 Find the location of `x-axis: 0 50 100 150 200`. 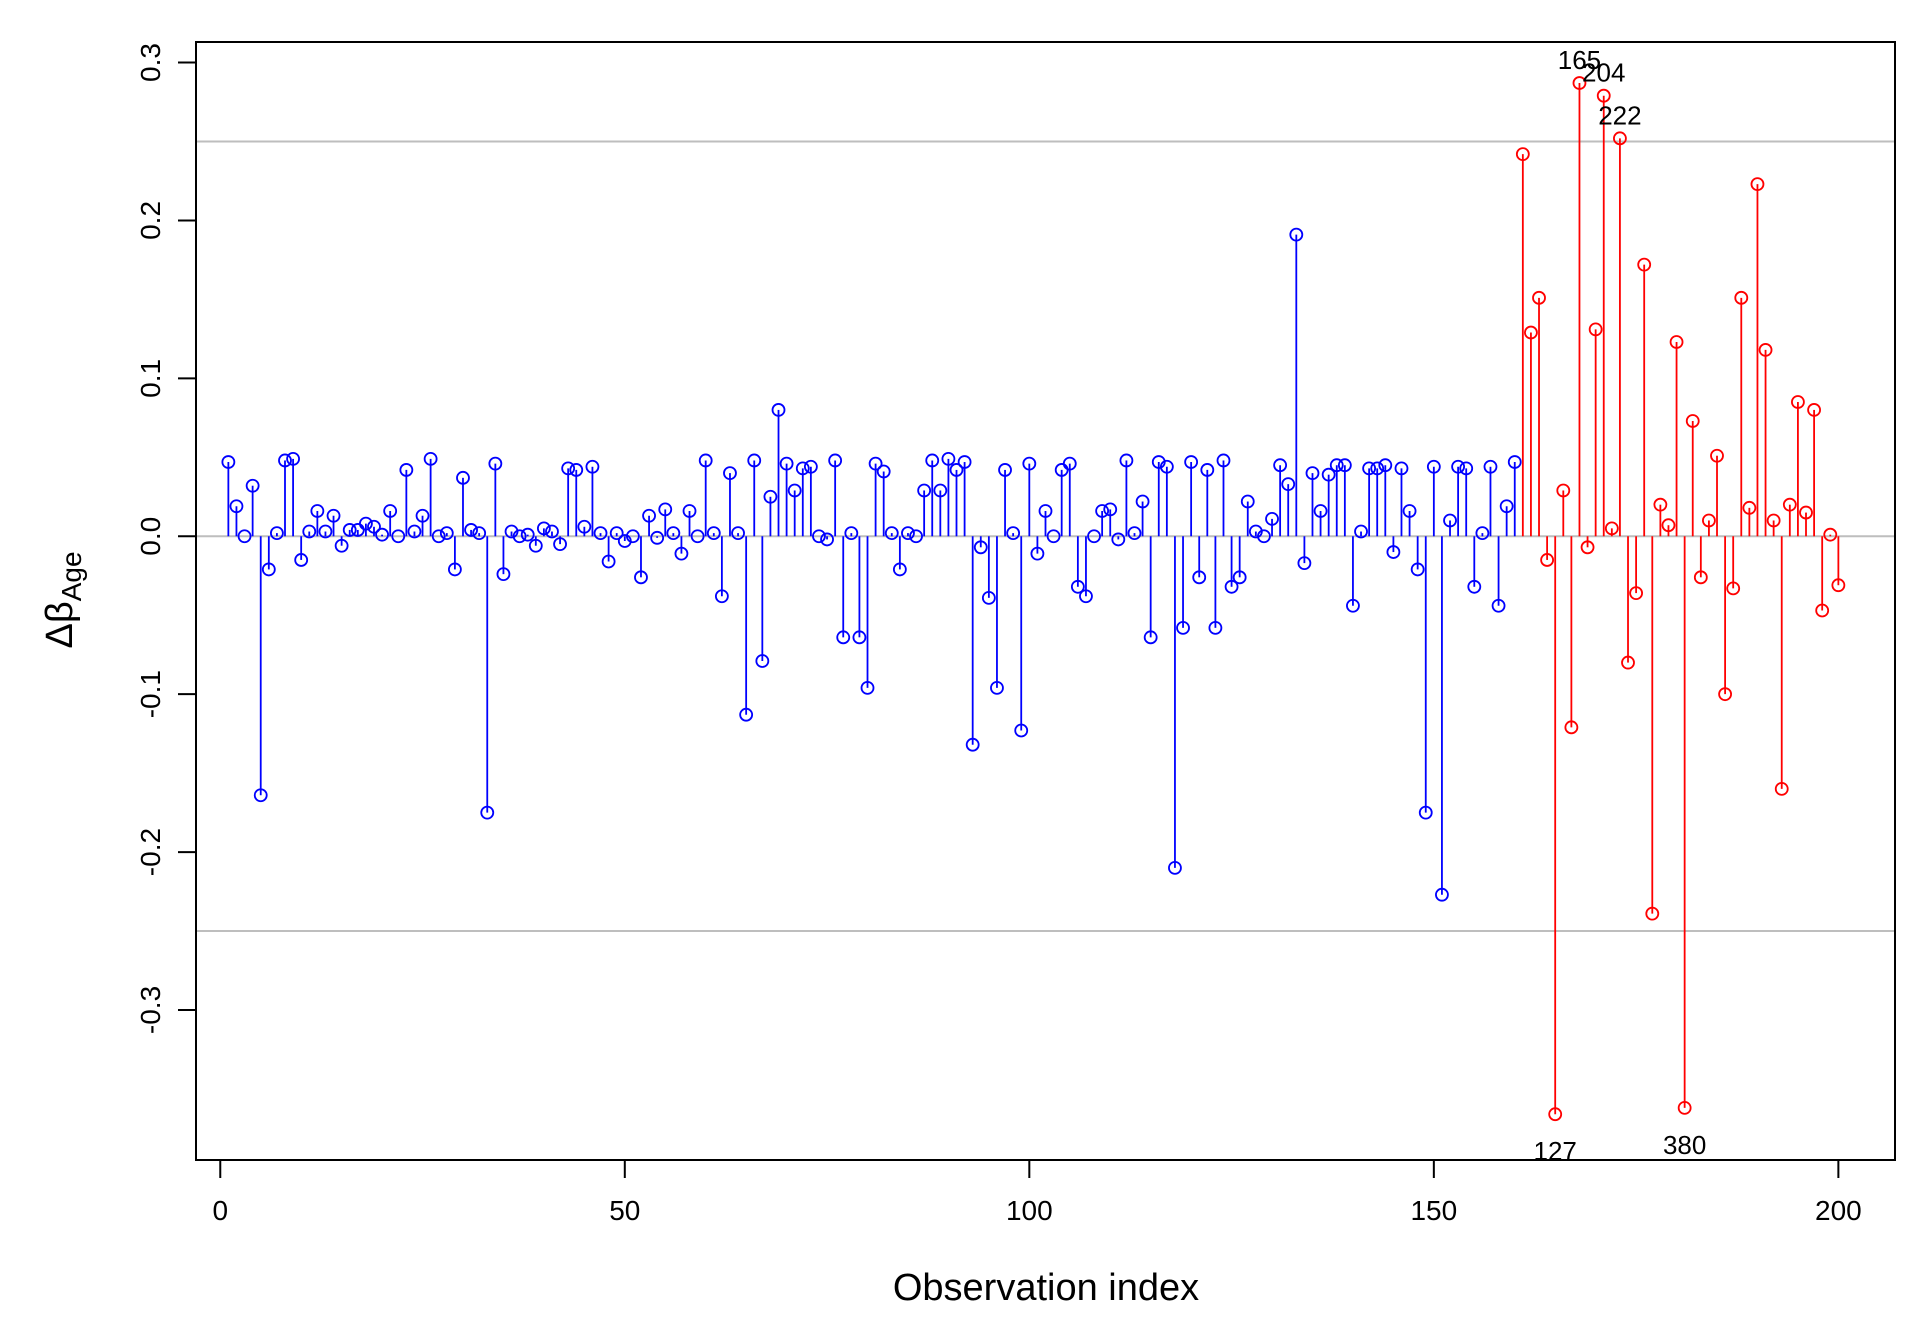

x-axis: 0 50 100 150 200 is located at coordinates (1037, 1192).